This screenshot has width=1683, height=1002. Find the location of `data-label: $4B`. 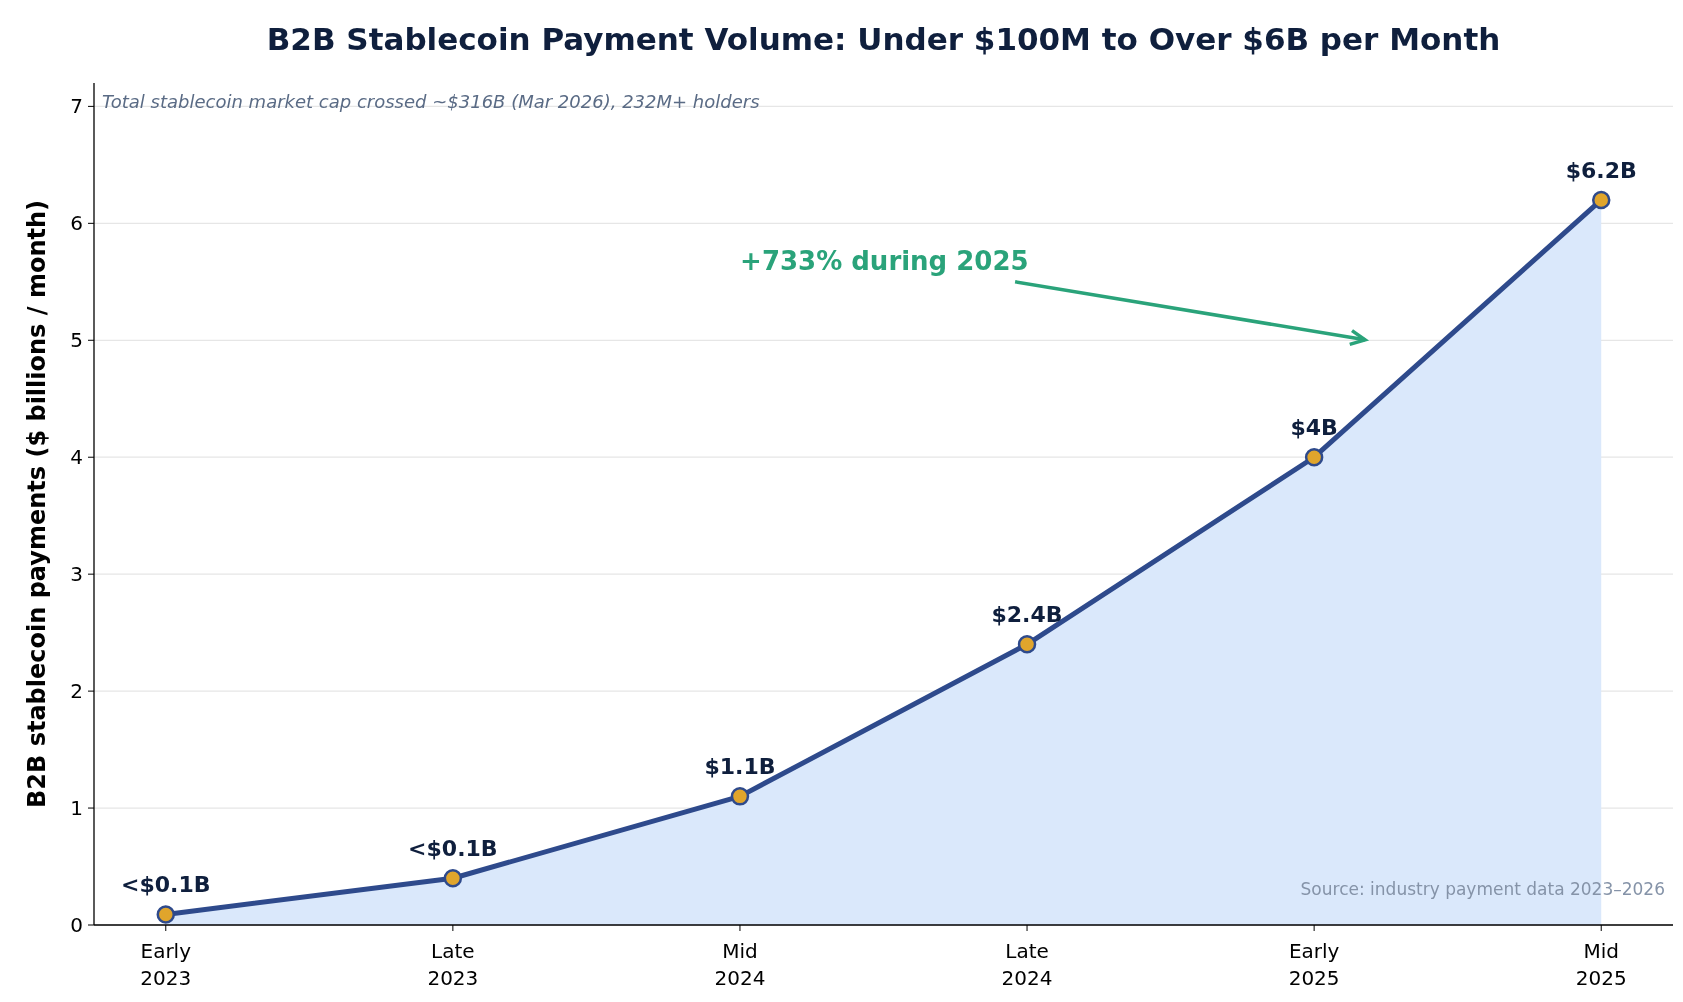

data-label: $4B is located at coordinates (1314, 428).